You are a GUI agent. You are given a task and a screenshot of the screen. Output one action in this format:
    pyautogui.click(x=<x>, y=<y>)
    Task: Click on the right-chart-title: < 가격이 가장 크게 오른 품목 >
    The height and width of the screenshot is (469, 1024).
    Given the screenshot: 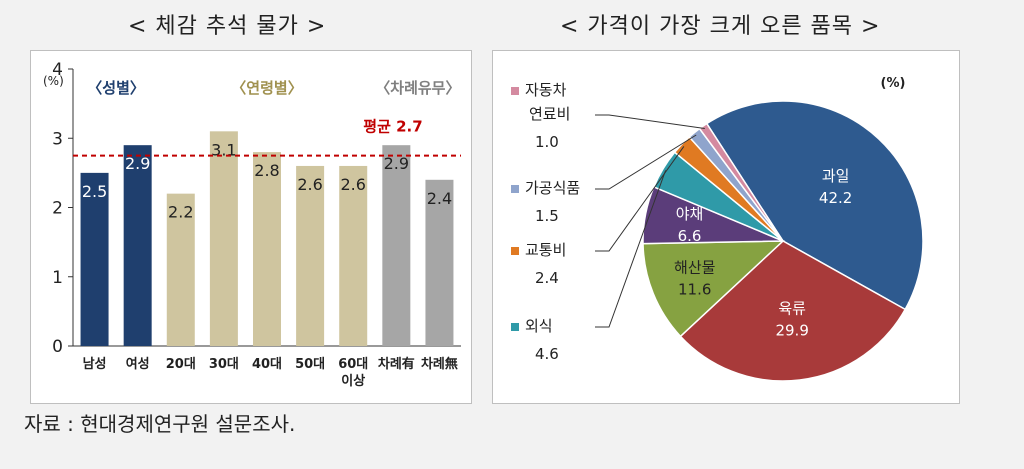 What is the action you would take?
    pyautogui.click(x=720, y=26)
    